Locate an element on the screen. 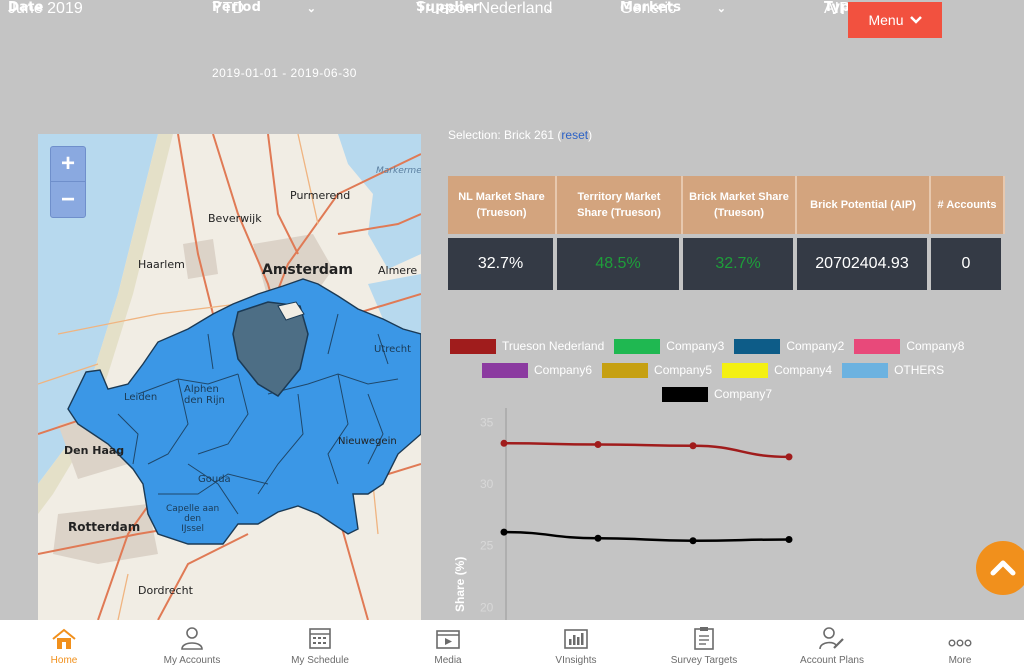 Image resolution: width=1024 pixels, height=667 pixels. map-label-nieuwegein: Nieuwegein is located at coordinates (367, 441).